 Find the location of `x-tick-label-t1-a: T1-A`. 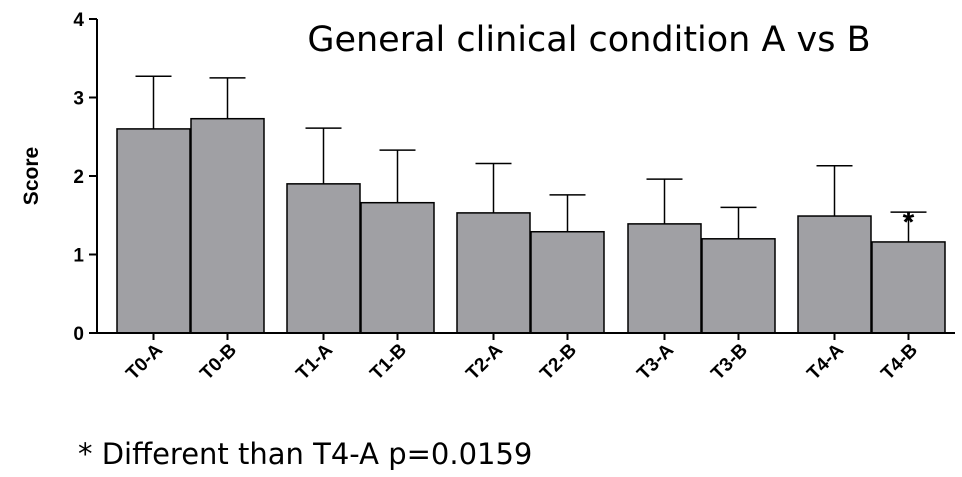

x-tick-label-t1-a: T1-A is located at coordinates (314, 361).